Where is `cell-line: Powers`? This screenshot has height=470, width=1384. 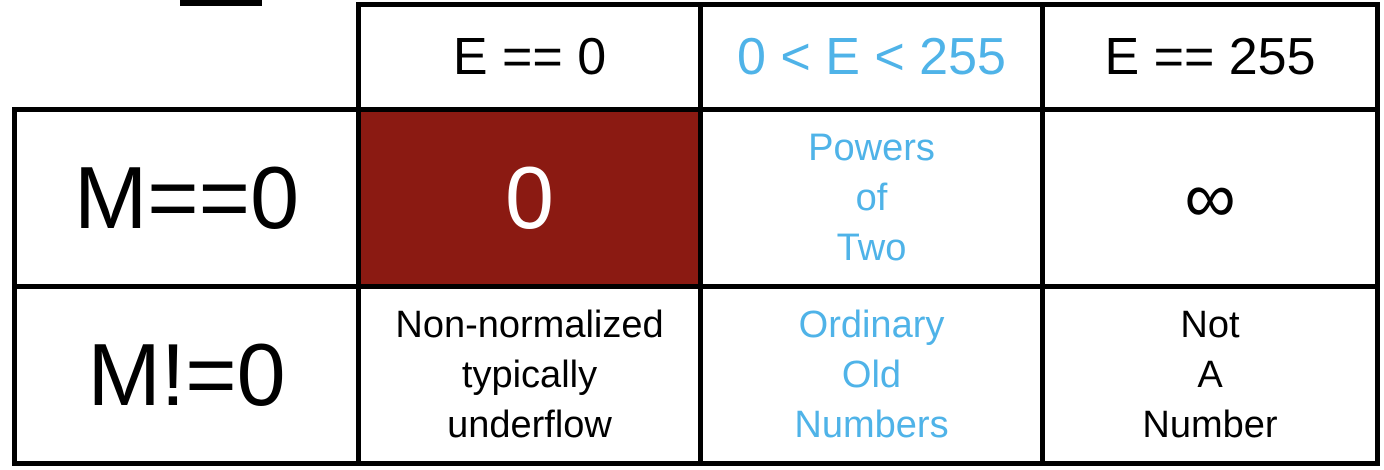 cell-line: Powers is located at coordinates (871, 148).